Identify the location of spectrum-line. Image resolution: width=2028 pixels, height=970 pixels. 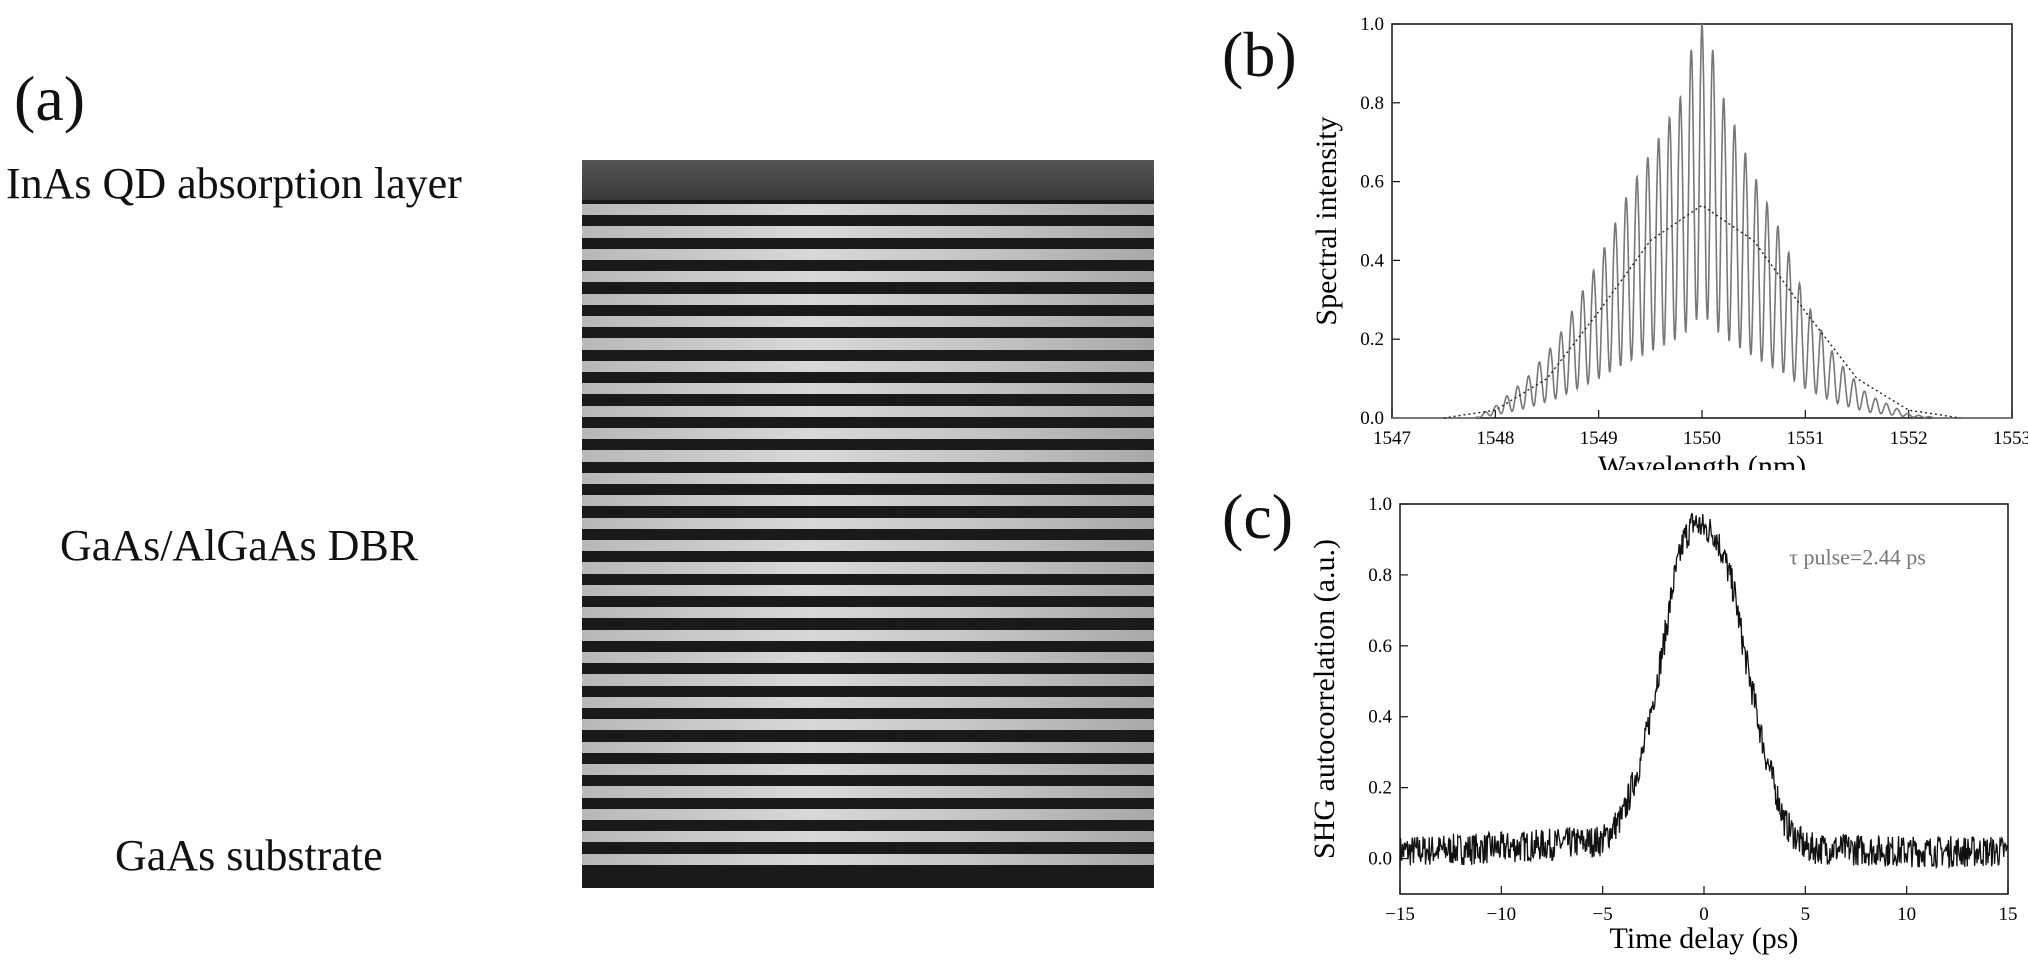
(1702, 221).